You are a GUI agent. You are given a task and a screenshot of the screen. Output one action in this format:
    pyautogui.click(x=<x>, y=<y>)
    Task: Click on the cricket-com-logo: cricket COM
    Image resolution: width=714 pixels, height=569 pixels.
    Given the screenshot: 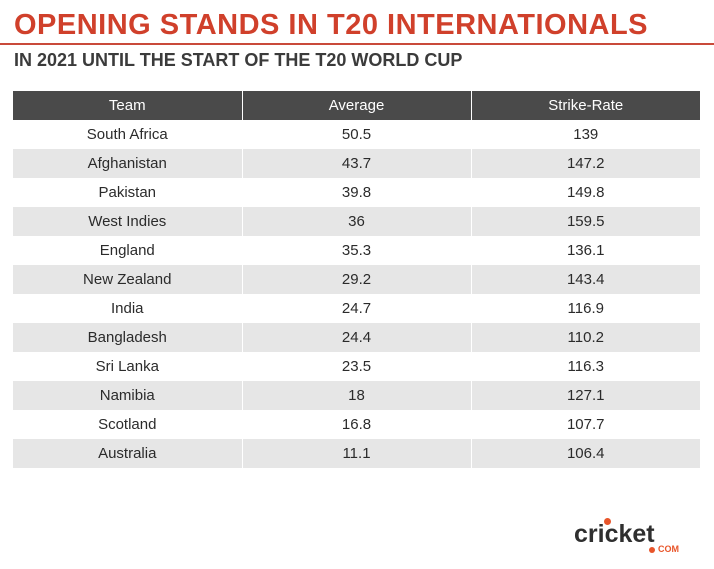 What is the action you would take?
    pyautogui.click(x=631, y=538)
    